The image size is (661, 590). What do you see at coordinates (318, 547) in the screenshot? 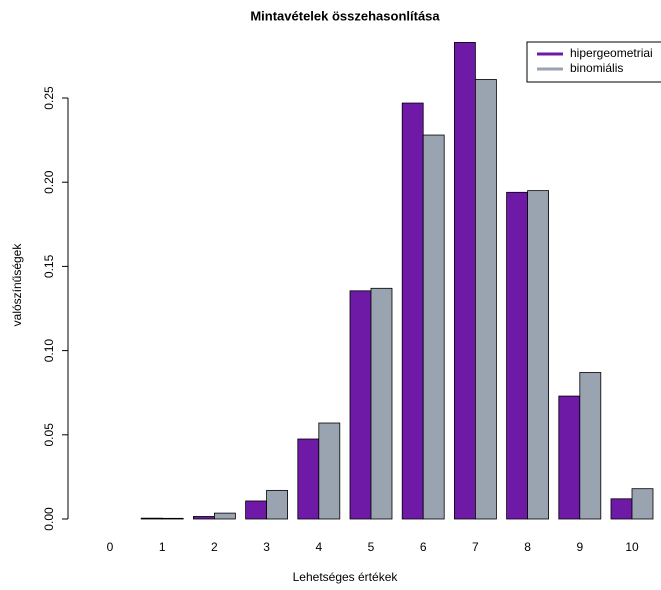
I see `x-tick-label: 4` at bounding box center [318, 547].